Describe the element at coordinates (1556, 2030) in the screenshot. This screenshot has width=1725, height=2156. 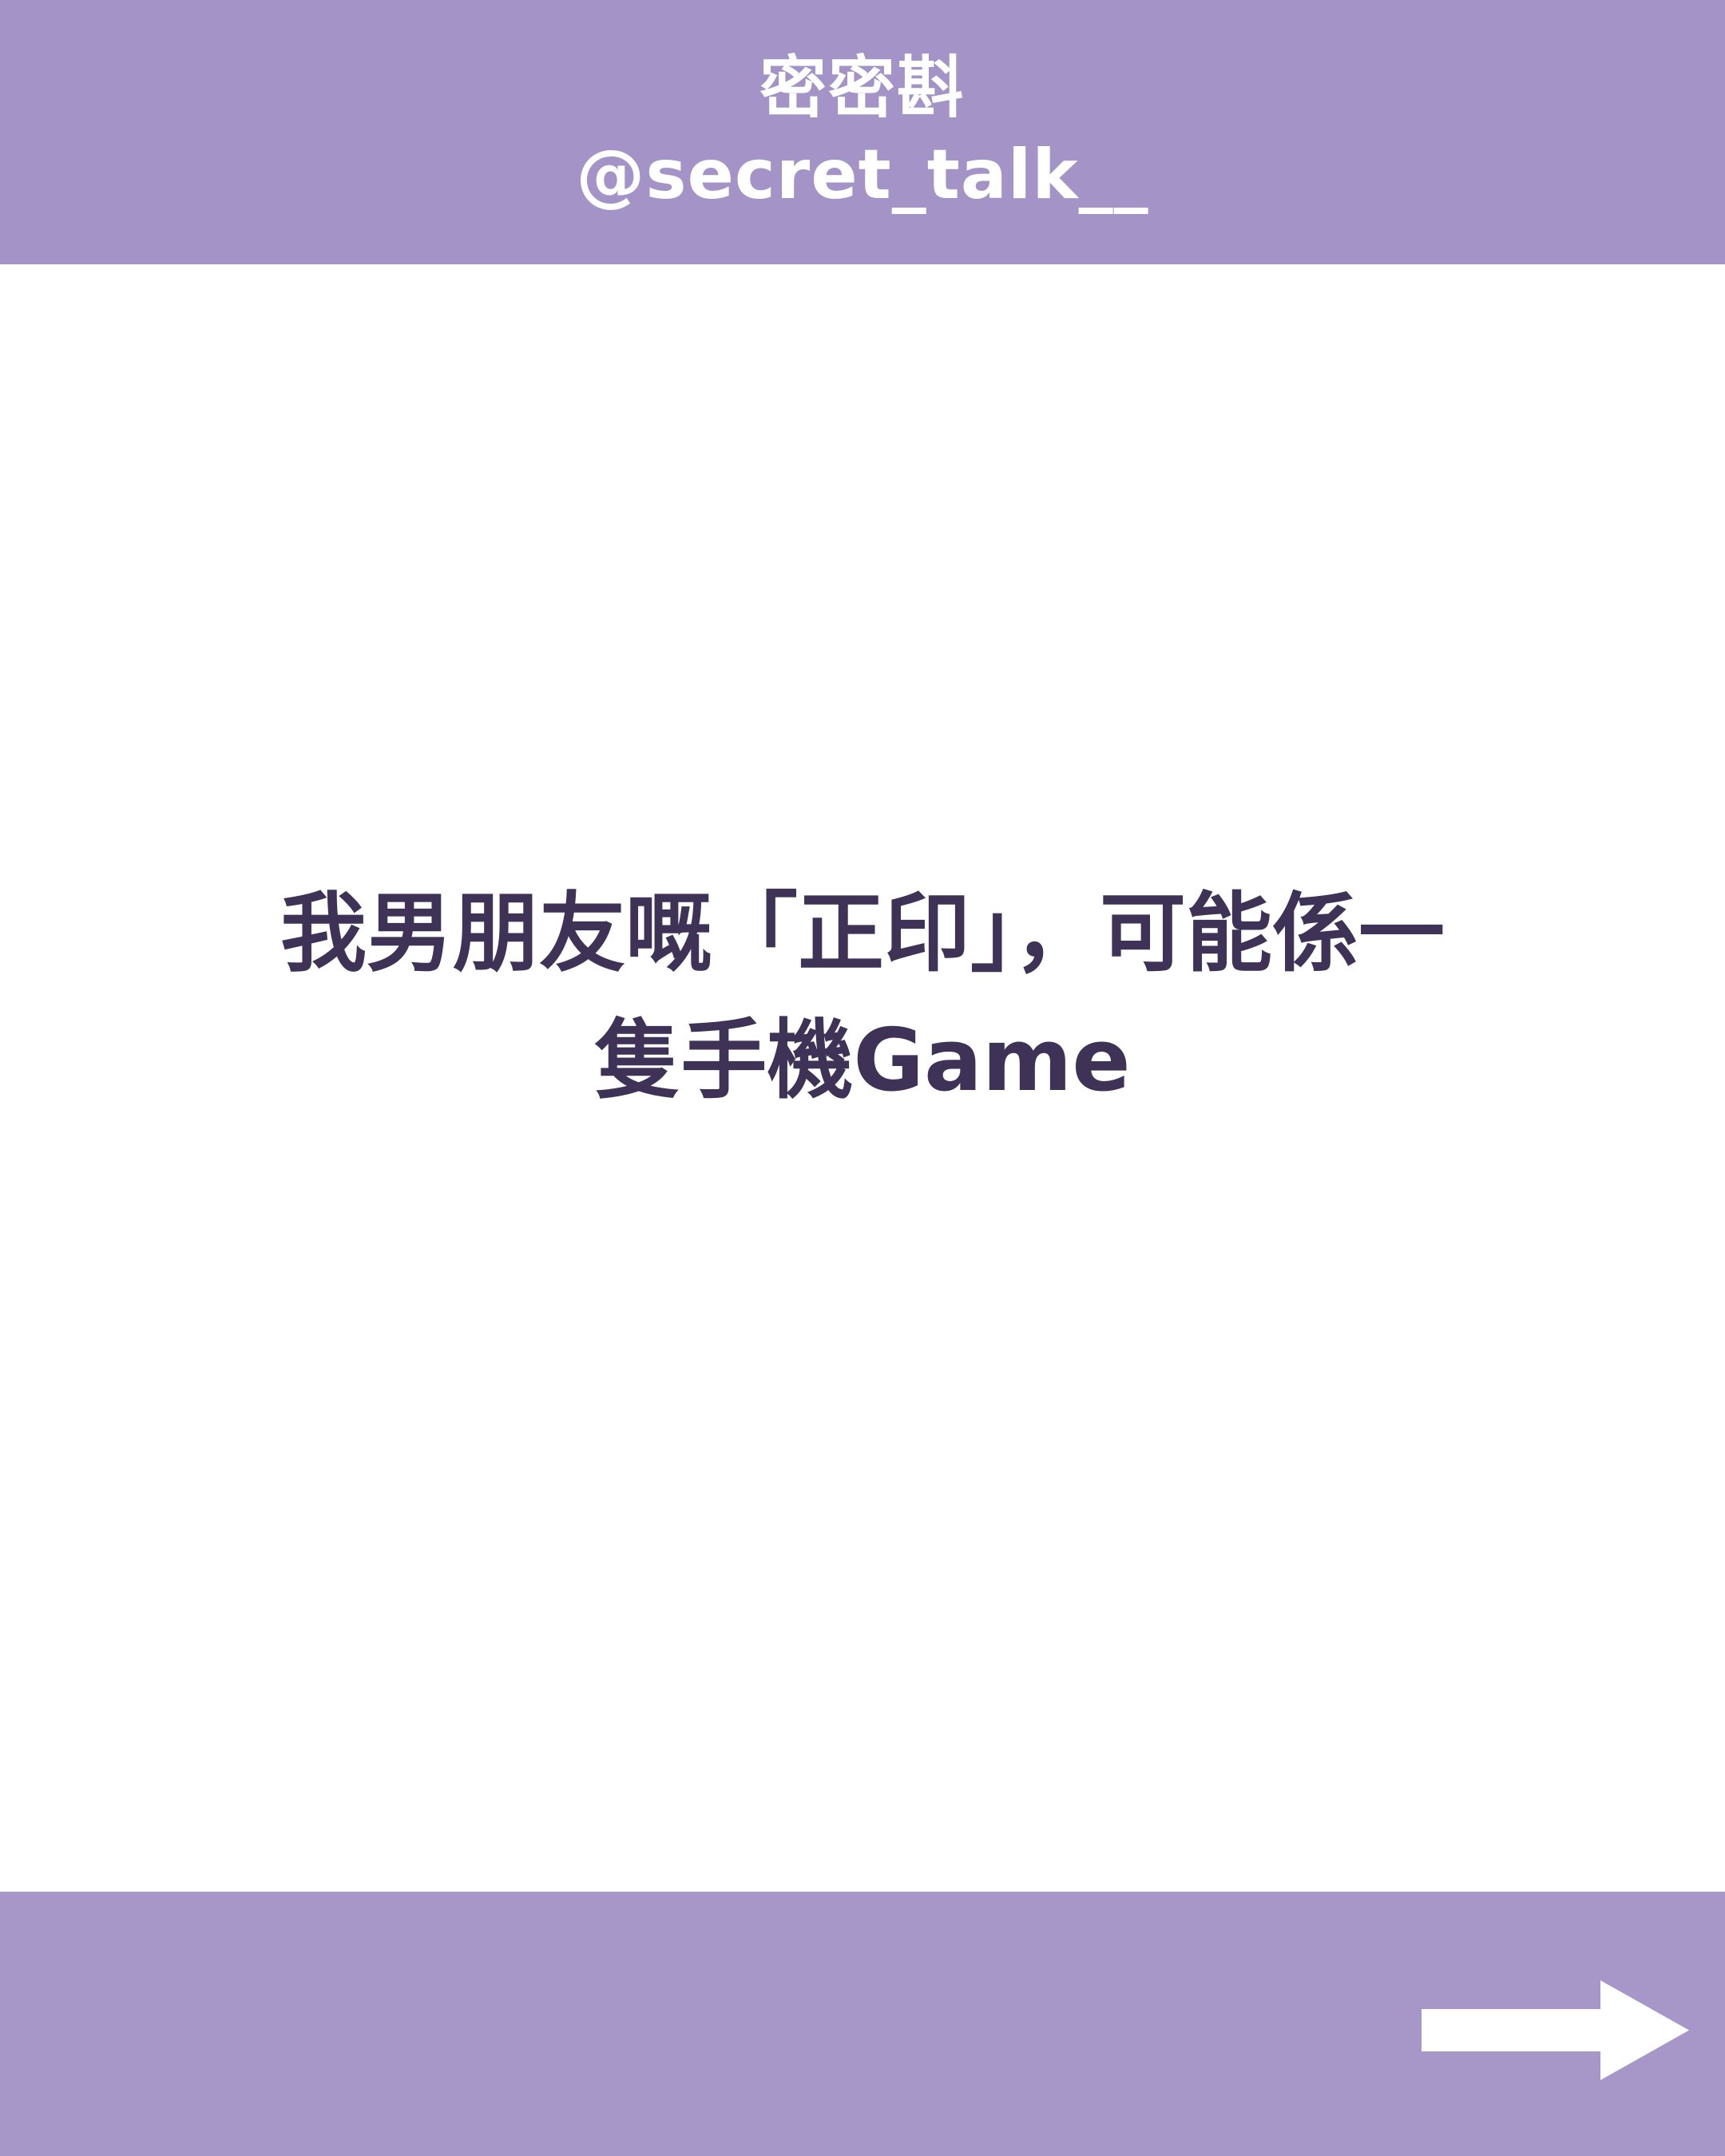
I see `arrow-right-icon` at that location.